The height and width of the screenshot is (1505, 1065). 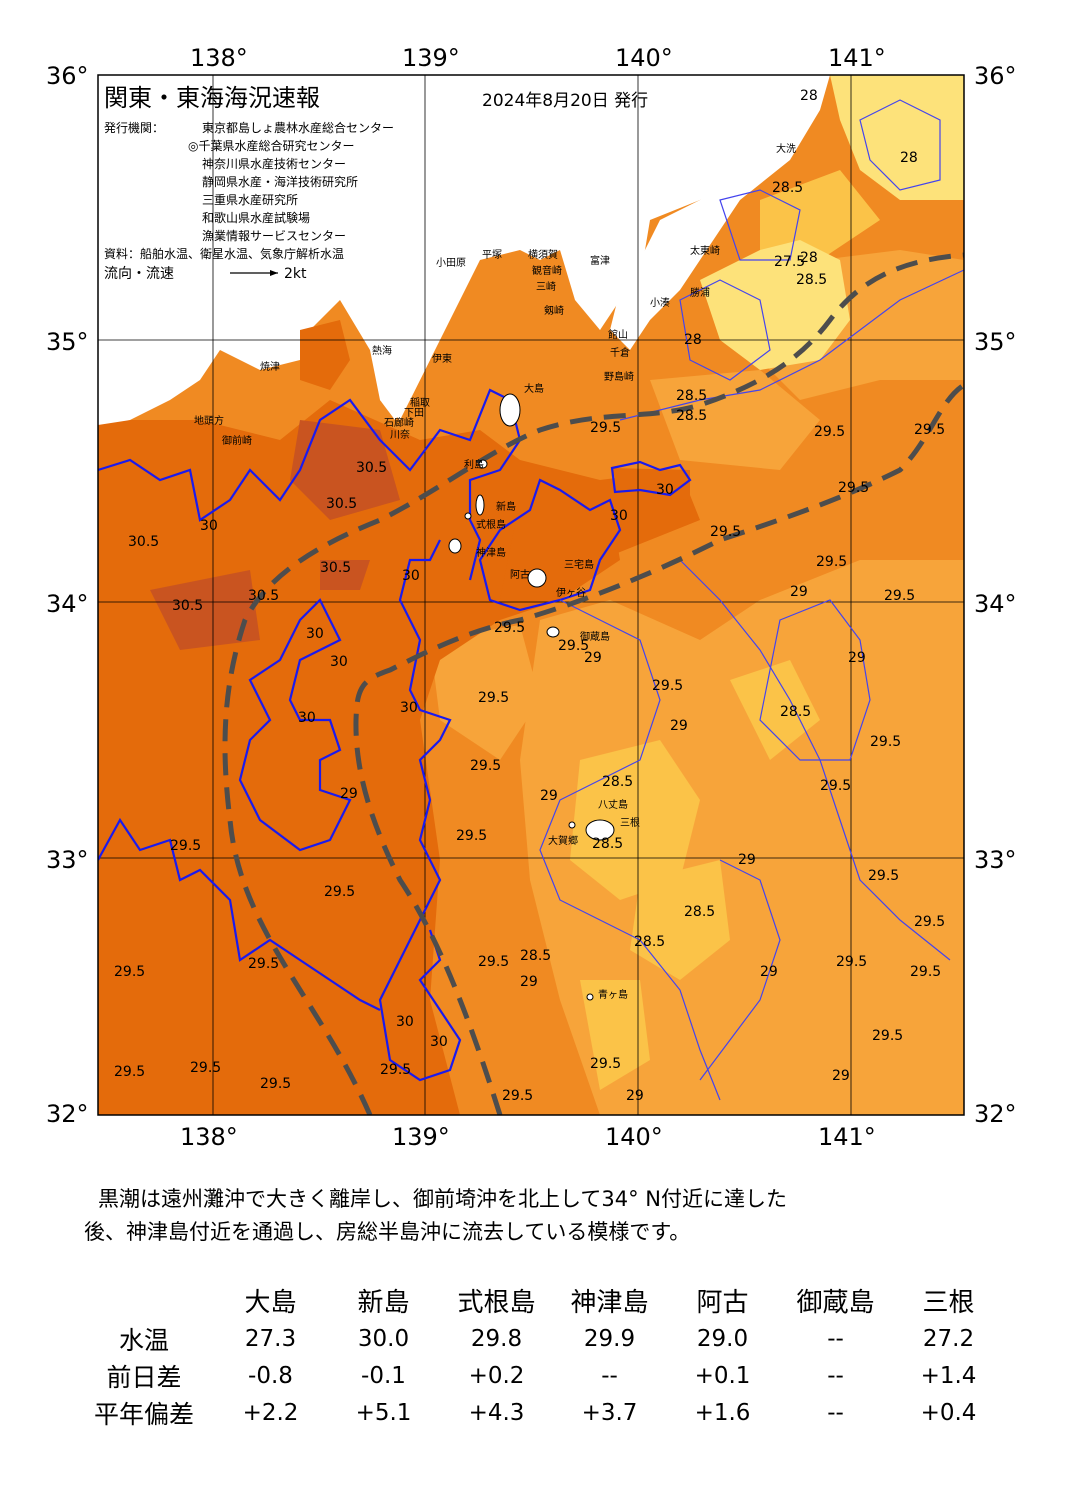 I want to click on place-label: 下田, so click(x=414, y=413).